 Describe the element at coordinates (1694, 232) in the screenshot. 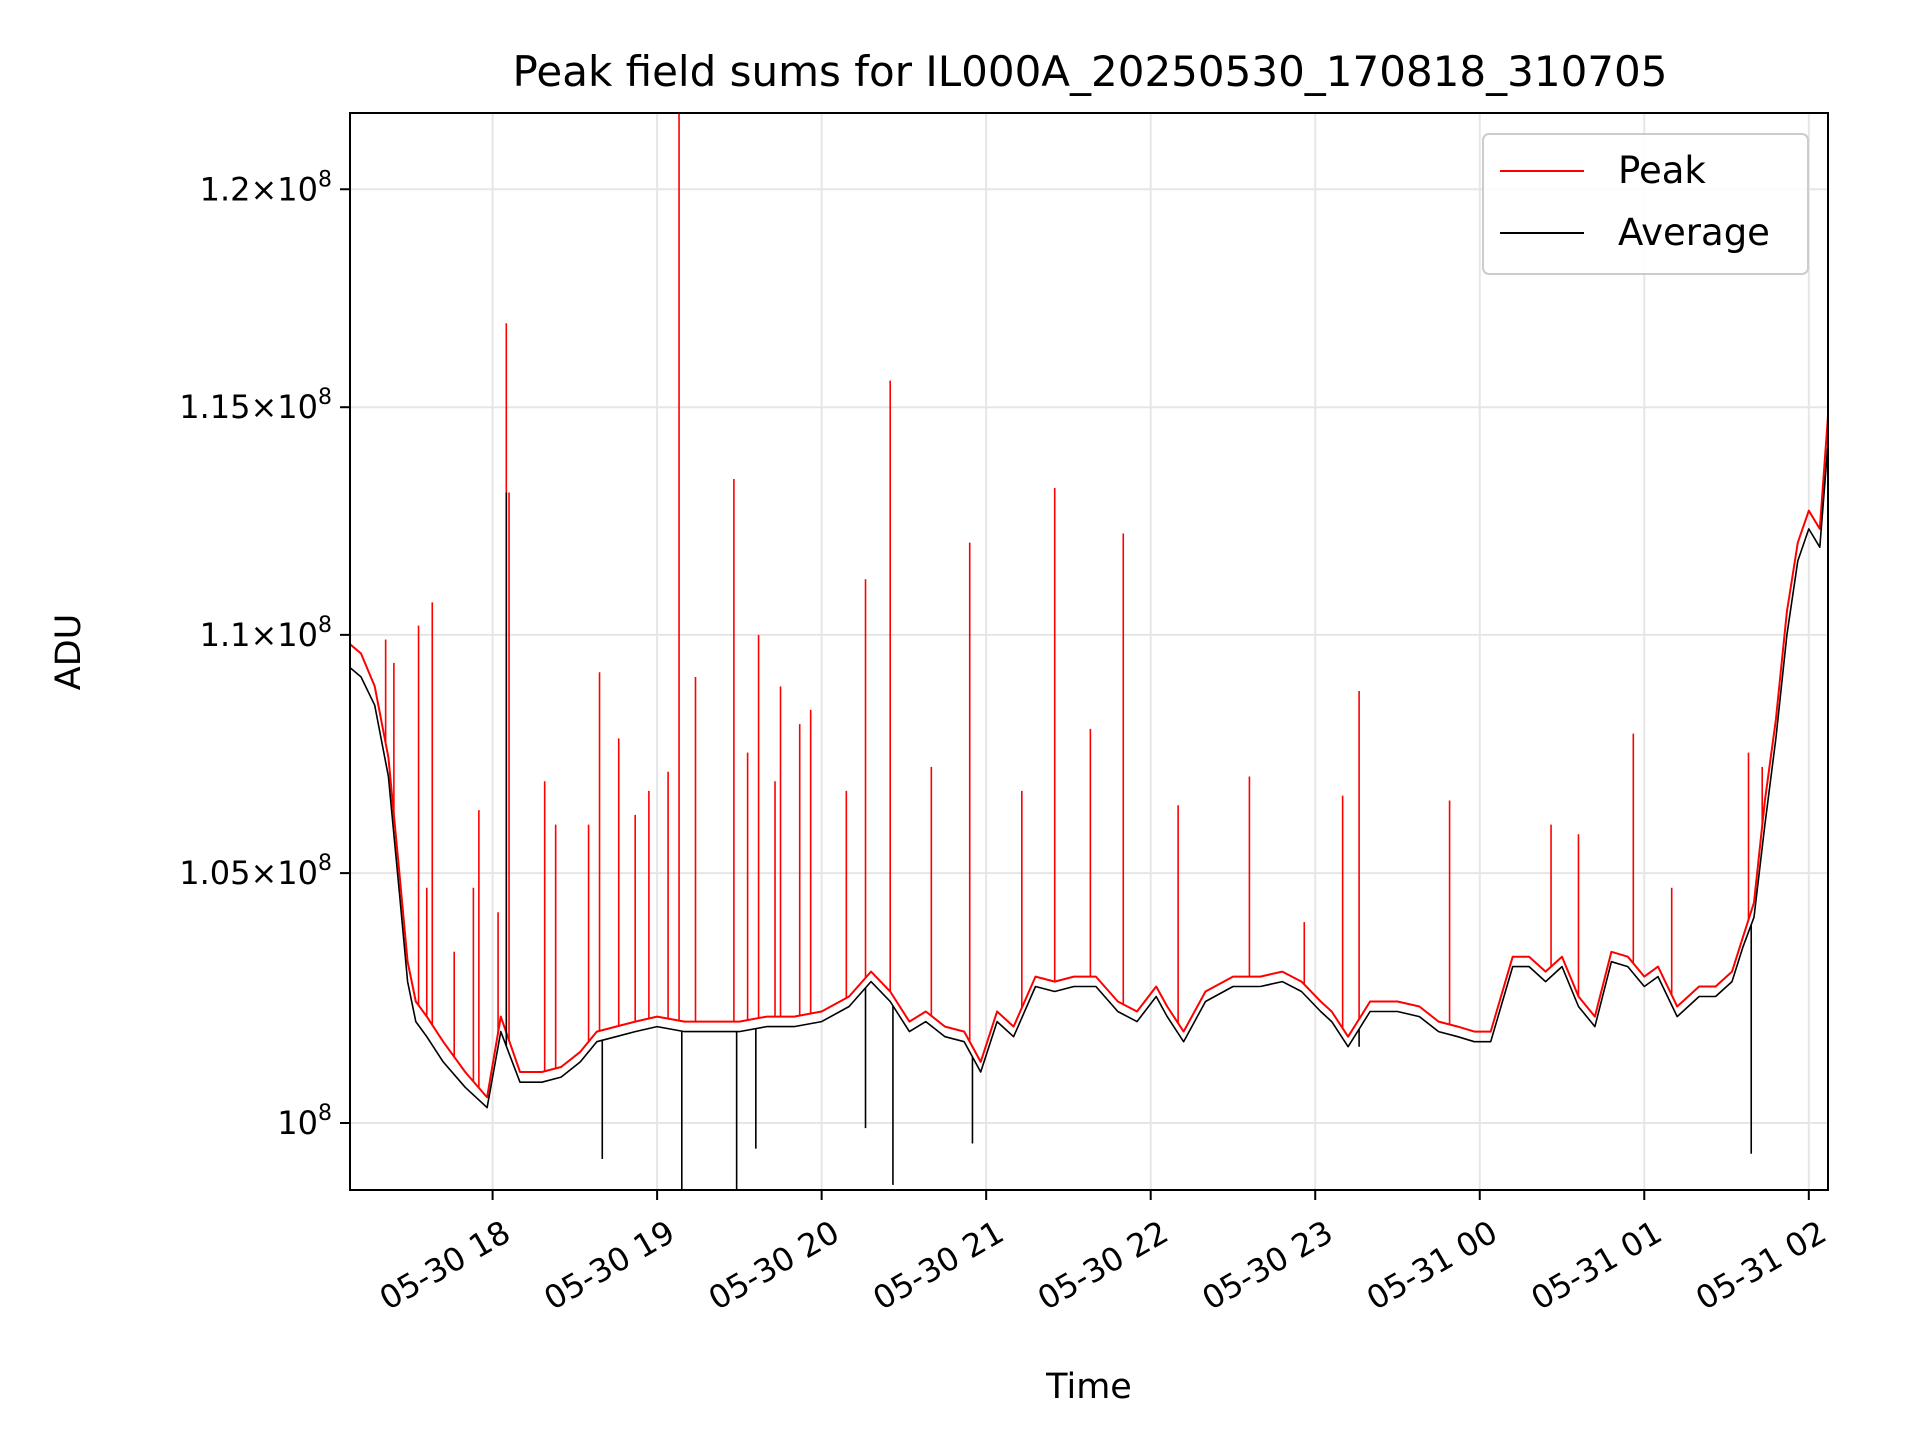

I see `legend-label-average: Average` at that location.